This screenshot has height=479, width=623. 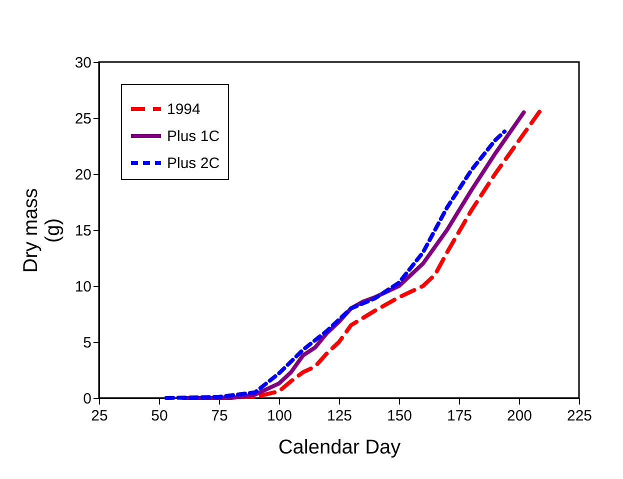 What do you see at coordinates (83, 63) in the screenshot?
I see `y-tick-label: 30` at bounding box center [83, 63].